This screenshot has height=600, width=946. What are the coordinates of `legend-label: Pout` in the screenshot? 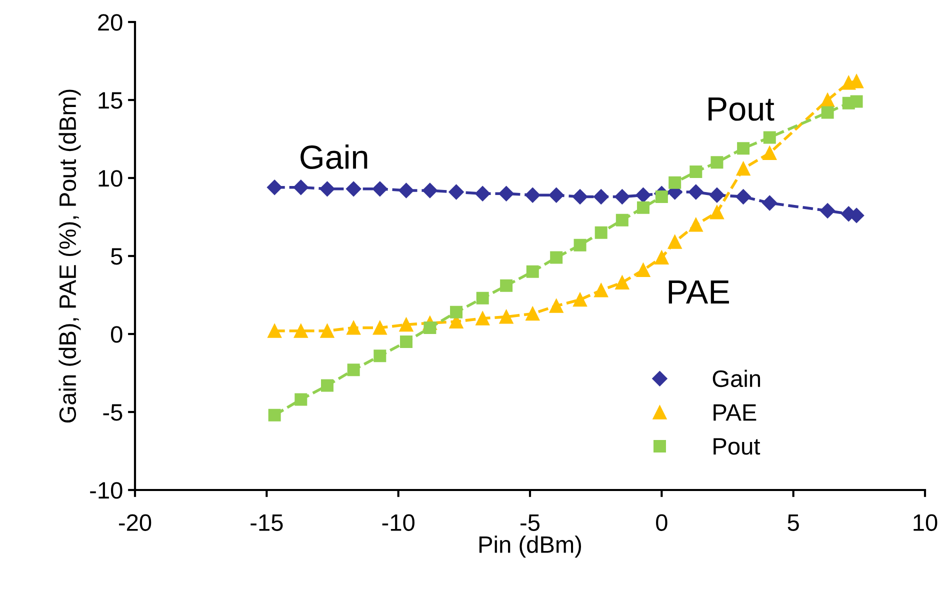 It's located at (737, 446).